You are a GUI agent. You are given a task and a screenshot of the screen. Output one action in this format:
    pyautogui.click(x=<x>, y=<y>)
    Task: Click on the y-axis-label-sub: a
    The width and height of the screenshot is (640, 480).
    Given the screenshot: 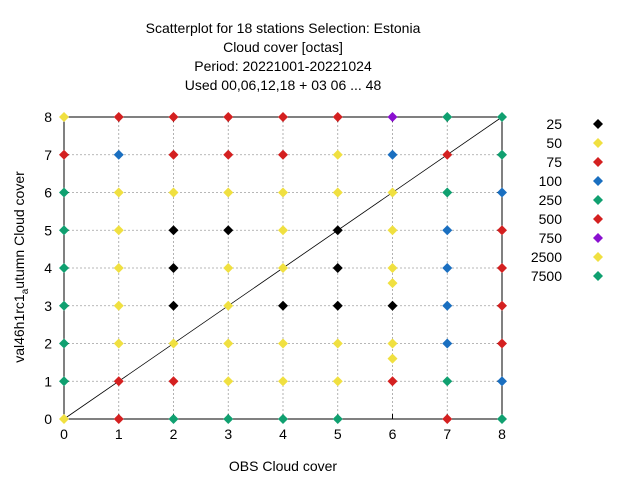 What is the action you would take?
    pyautogui.click(x=25, y=291)
    